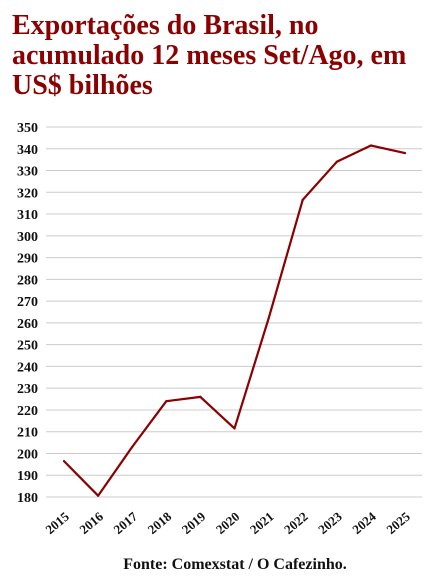 The height and width of the screenshot is (587, 438). What do you see at coordinates (27, 302) in the screenshot?
I see `y-tick-label: 270` at bounding box center [27, 302].